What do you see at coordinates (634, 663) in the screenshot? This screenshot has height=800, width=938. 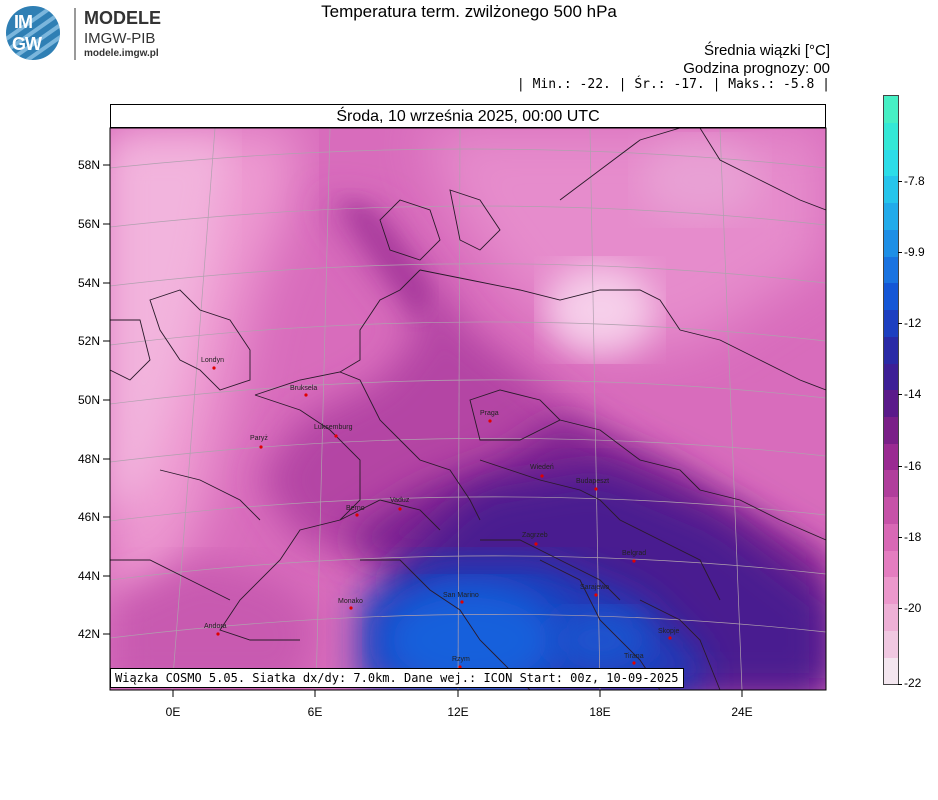 I see `city-marker-tirana` at bounding box center [634, 663].